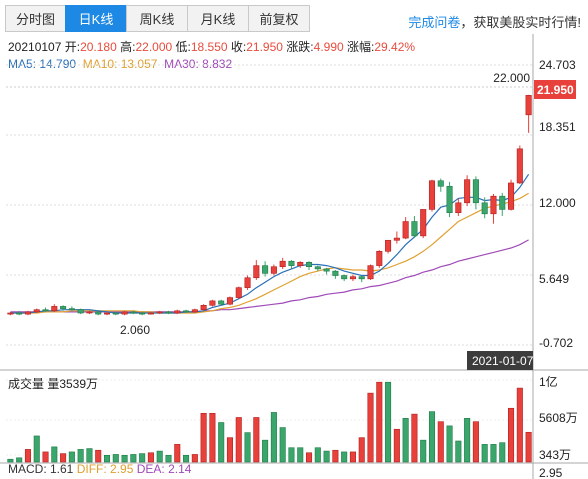 Image resolution: width=588 pixels, height=479 pixels. Describe the element at coordinates (555, 89) in the screenshot. I see `last-price-badge` at that location.